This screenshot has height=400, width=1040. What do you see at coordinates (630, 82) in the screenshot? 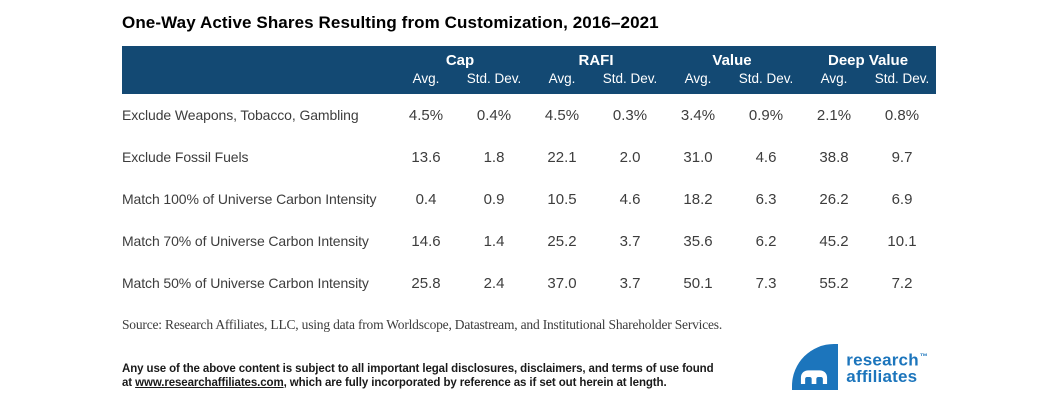
I see `subheader-rafi-stddev: Std. Dev.` at bounding box center [630, 82].